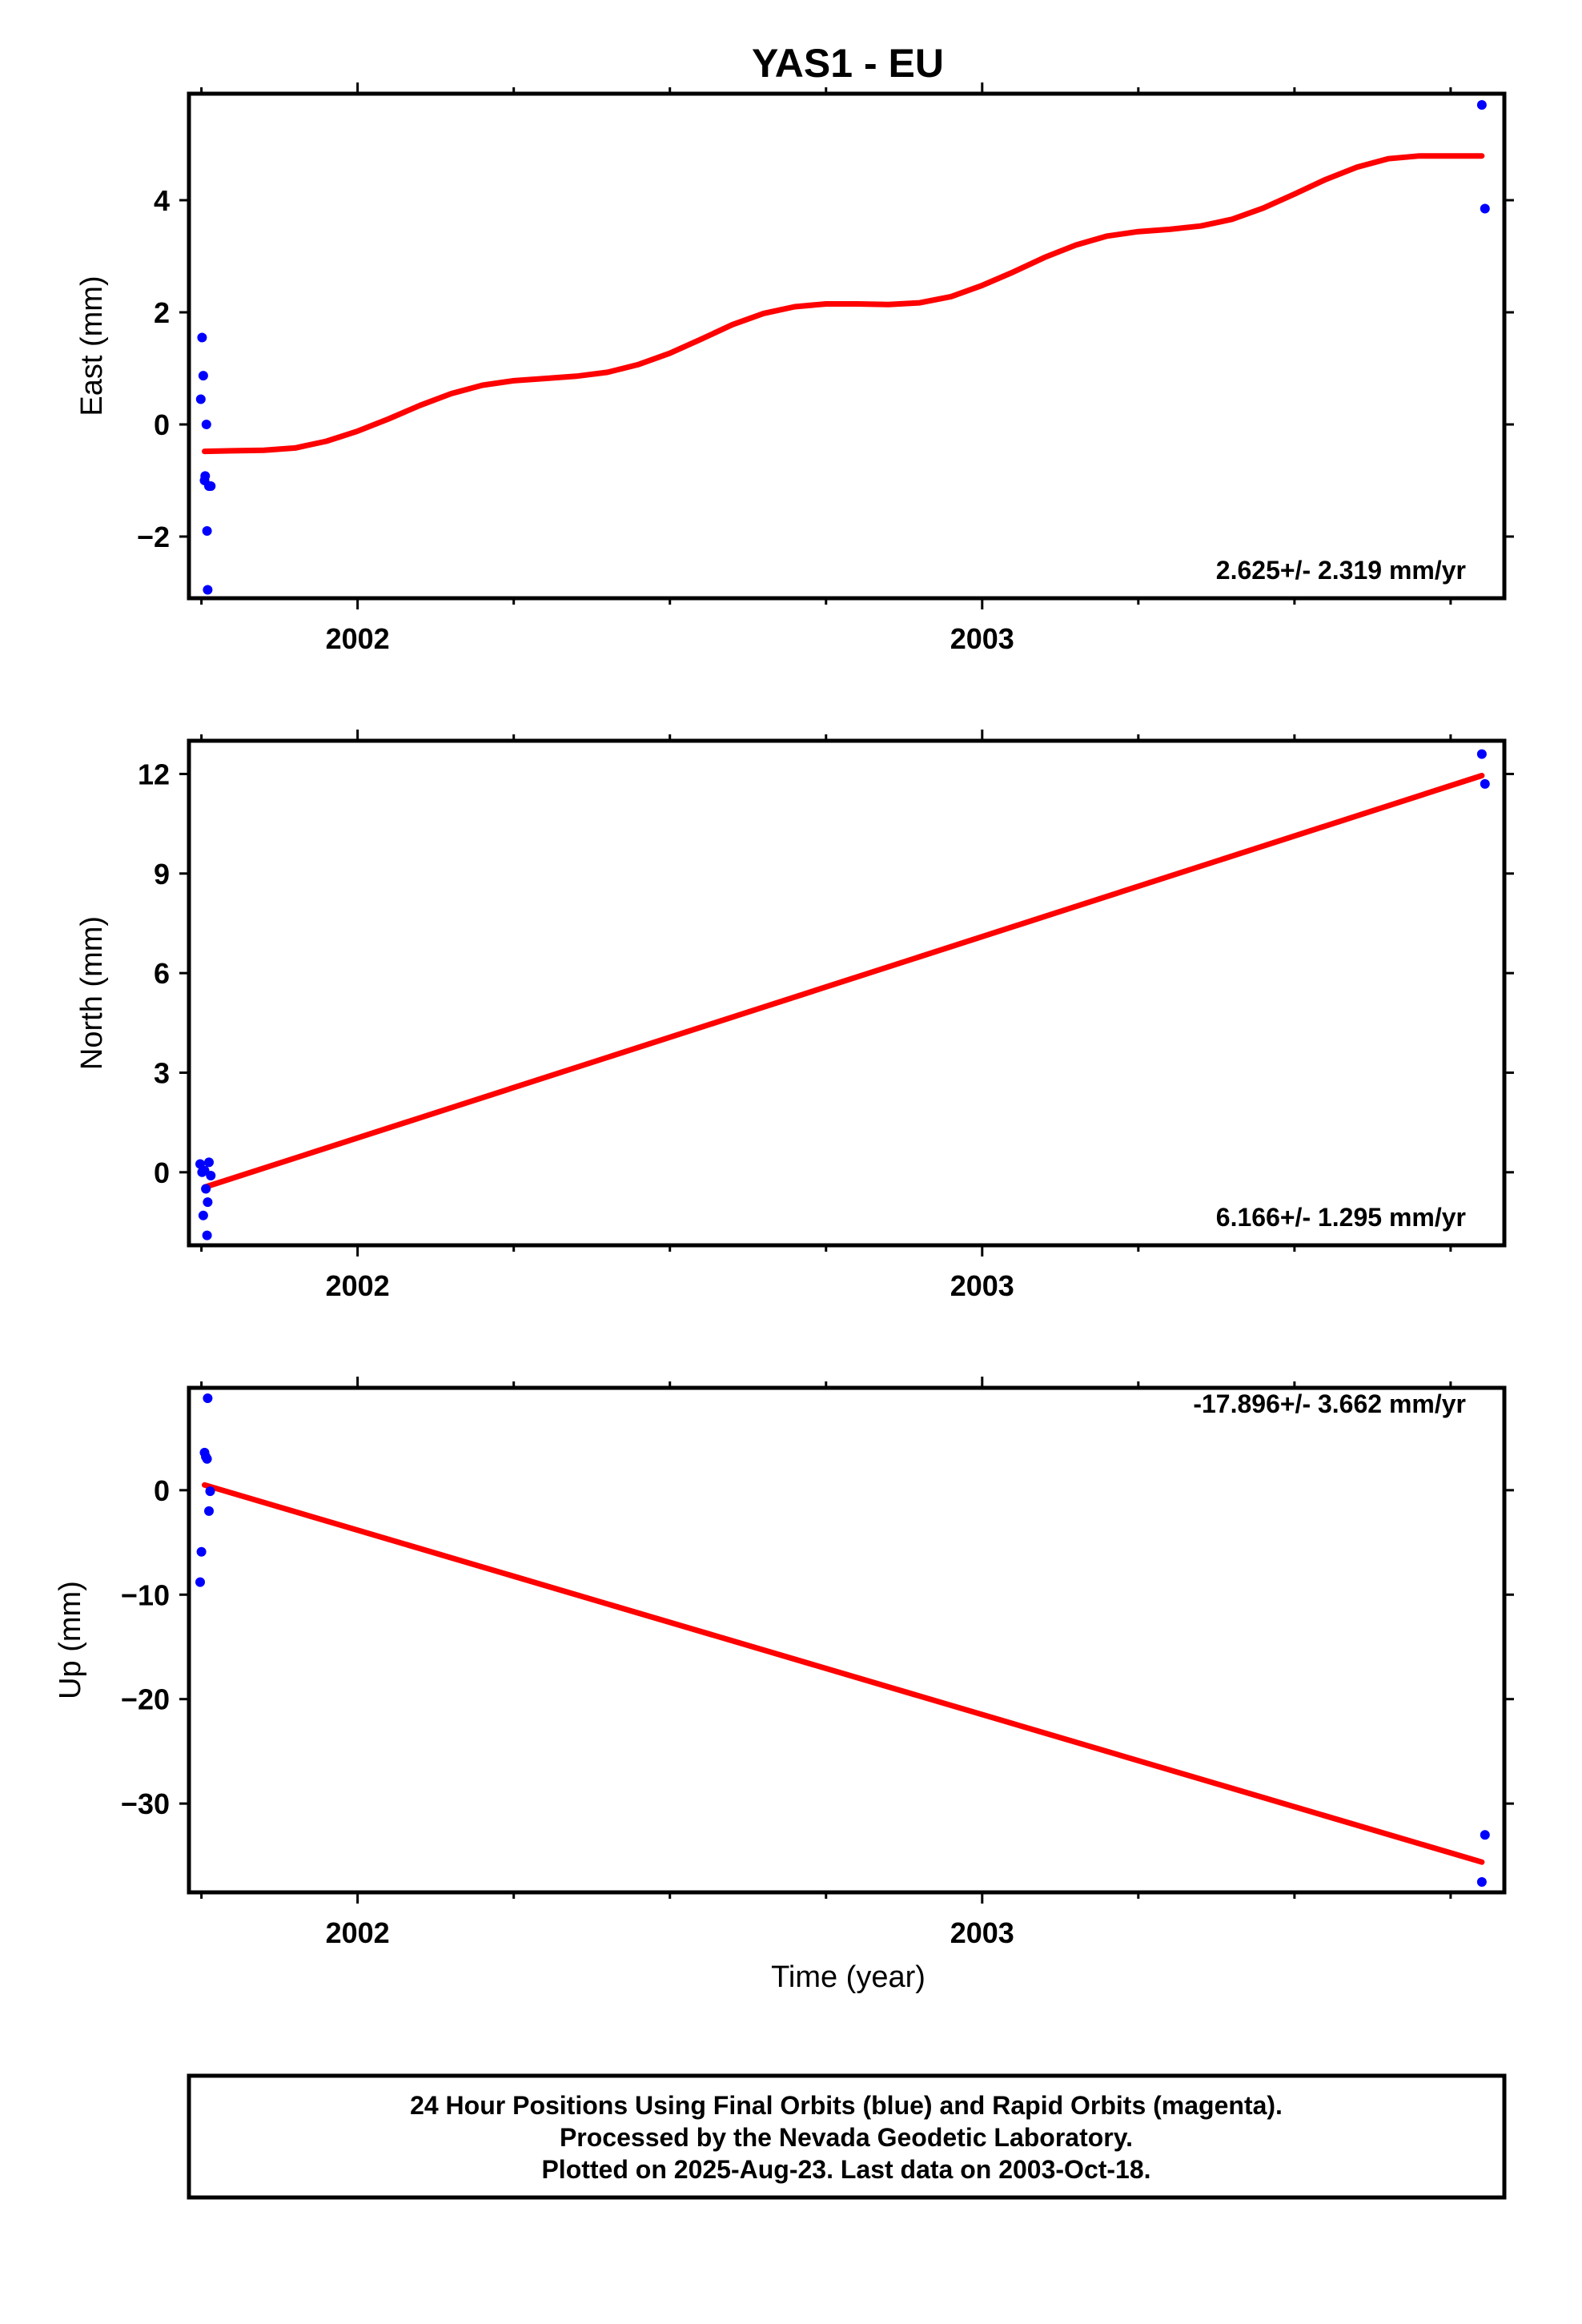 This screenshot has width=1582, height=2324. Describe the element at coordinates (162, 874) in the screenshot. I see `north-ytick-label: 9` at that location.